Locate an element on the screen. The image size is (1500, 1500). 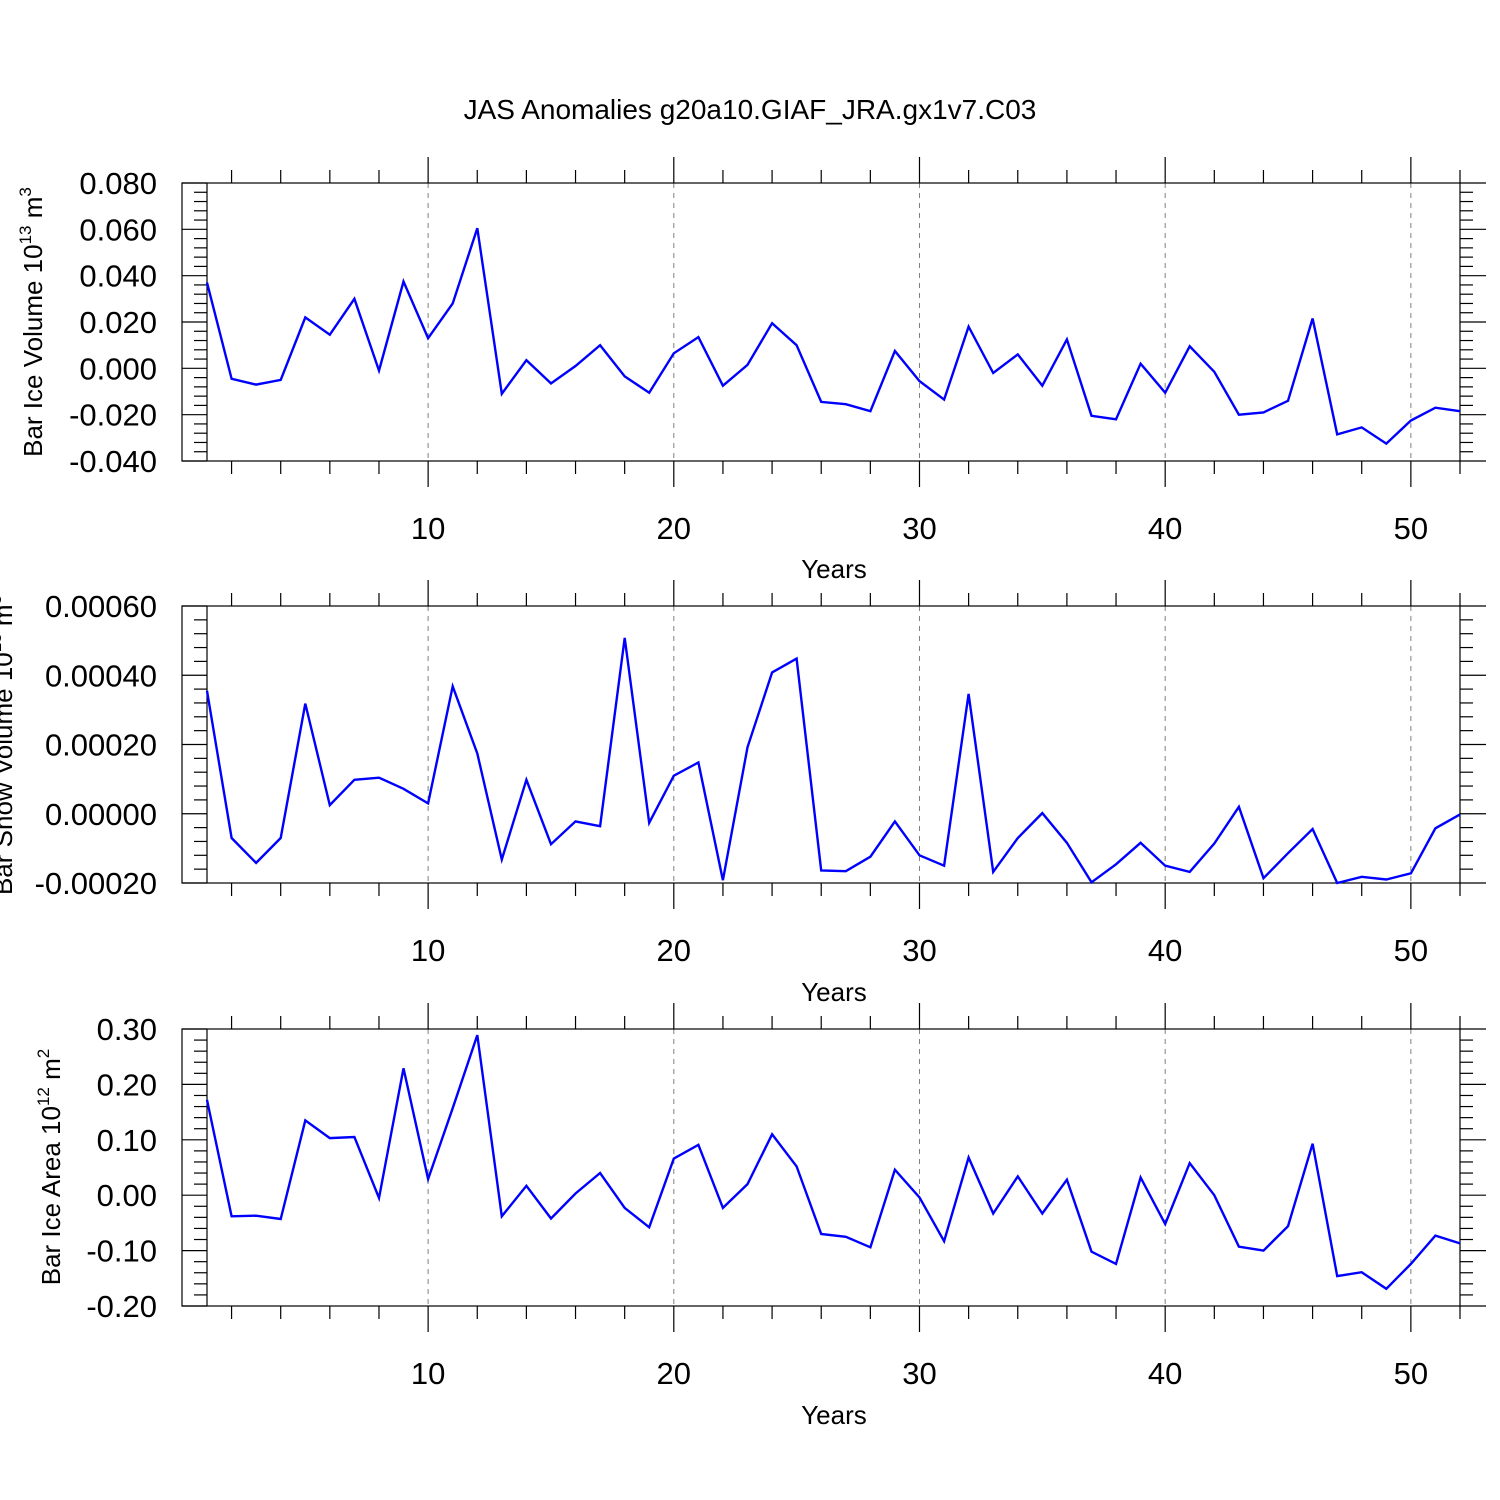
y-tick-label: -0.020 is located at coordinates (113, 415).